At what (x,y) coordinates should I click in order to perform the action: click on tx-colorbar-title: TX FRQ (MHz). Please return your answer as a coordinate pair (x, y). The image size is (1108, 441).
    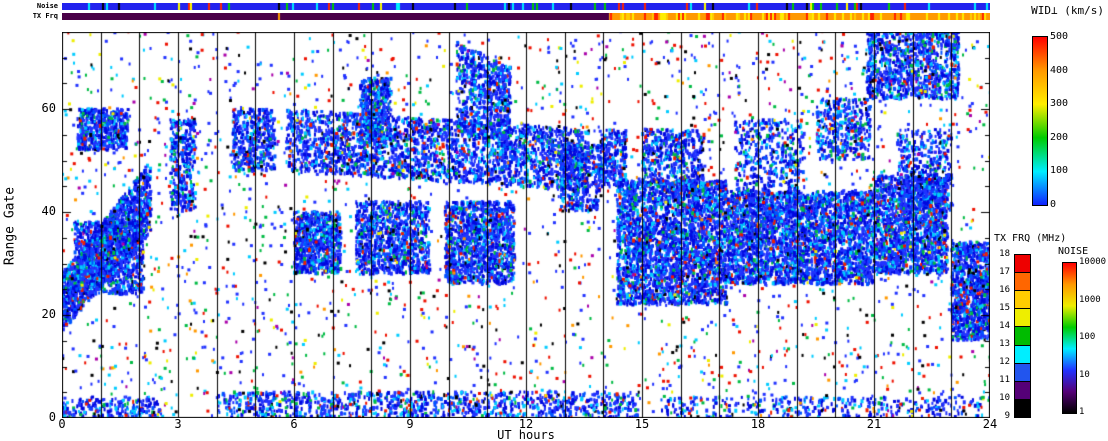
    Looking at the image, I should click on (1030, 238).